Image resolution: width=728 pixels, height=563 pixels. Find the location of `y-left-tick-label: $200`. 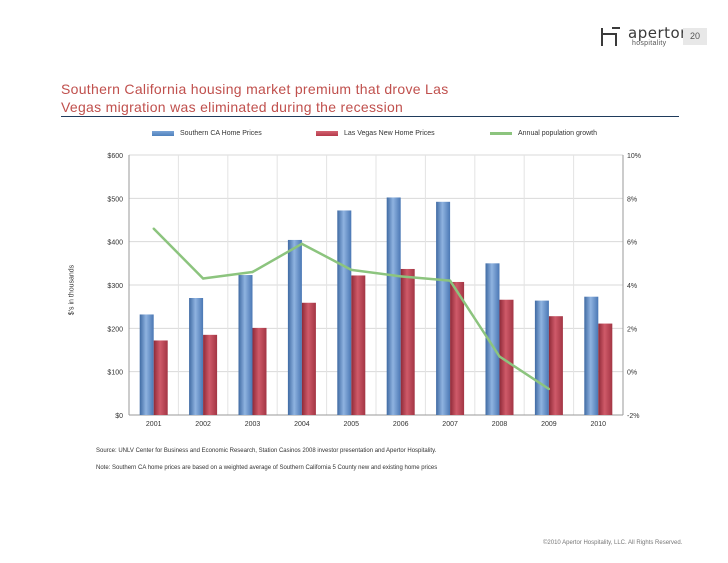

y-left-tick-label: $200 is located at coordinates (115, 329).